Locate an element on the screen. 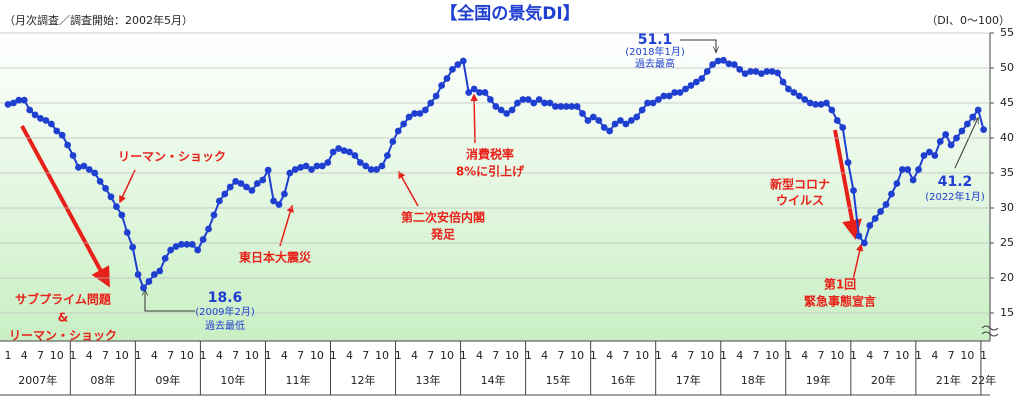  annotation: (2009年2月) is located at coordinates (225, 311).